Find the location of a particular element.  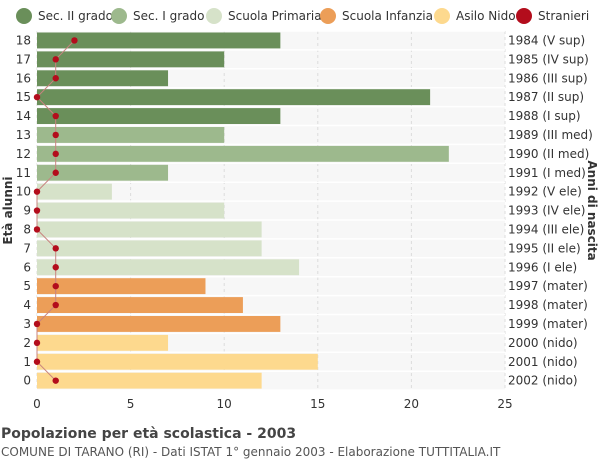

y-tick-label: 12 is located at coordinates (23, 154).